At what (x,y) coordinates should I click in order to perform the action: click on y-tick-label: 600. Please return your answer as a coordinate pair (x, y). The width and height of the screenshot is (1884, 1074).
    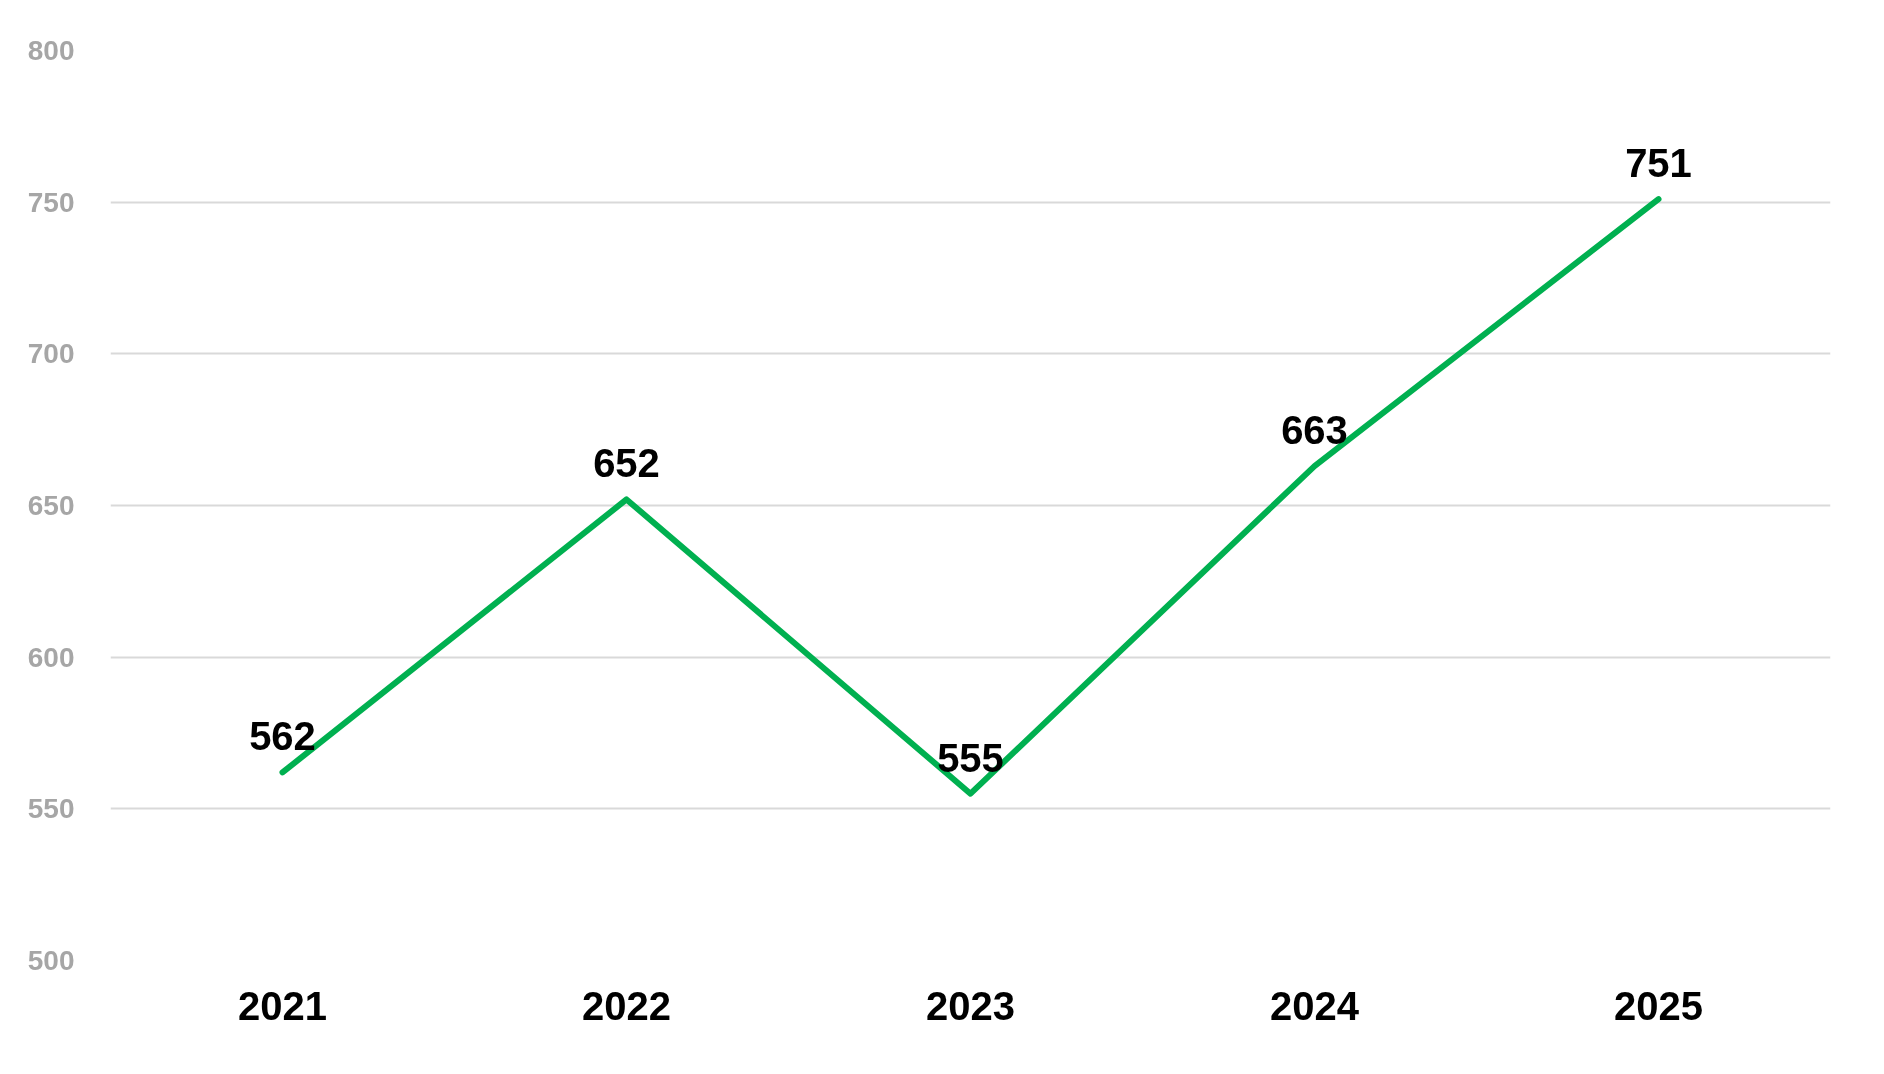
    Looking at the image, I should click on (51, 657).